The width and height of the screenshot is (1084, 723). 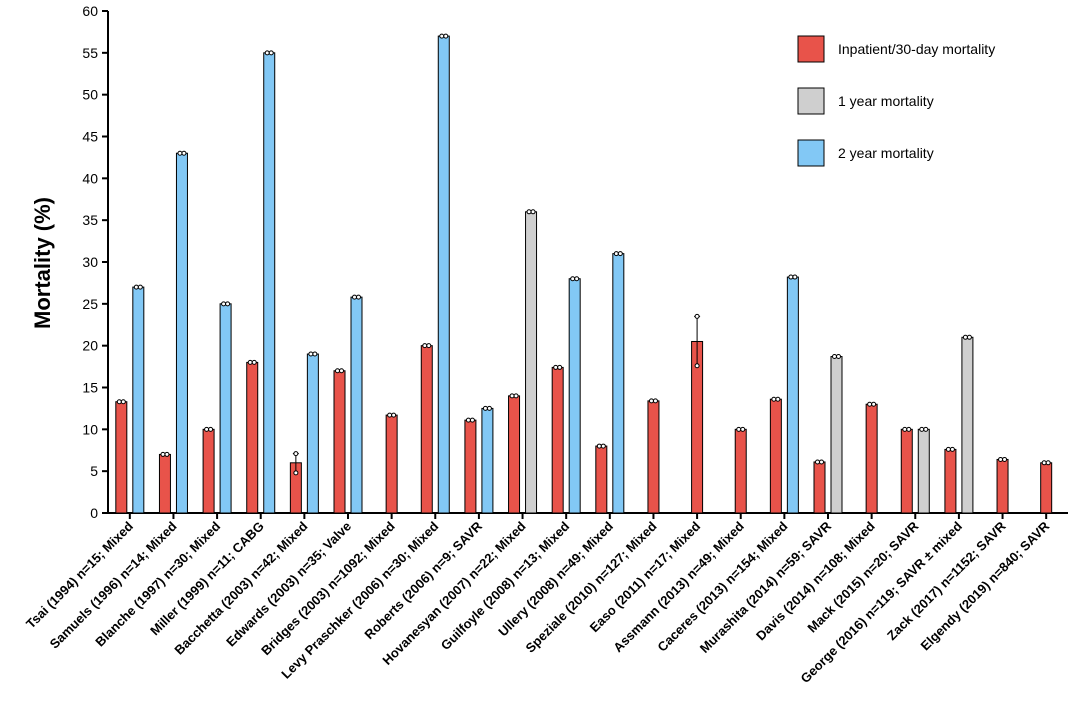 I want to click on y-tick-label: 20, so click(x=90, y=346).